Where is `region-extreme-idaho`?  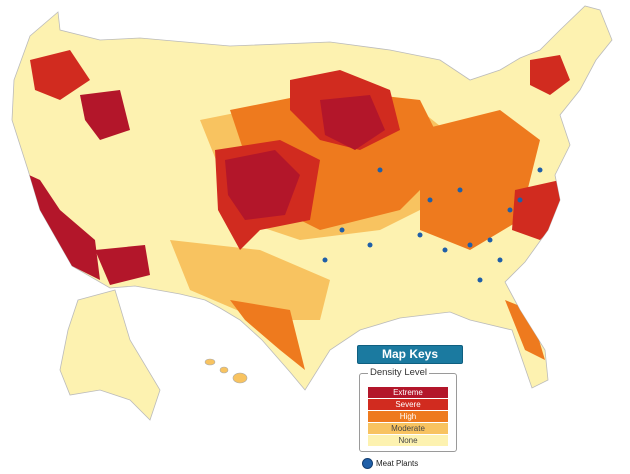
region-extreme-idaho is located at coordinates (105, 115).